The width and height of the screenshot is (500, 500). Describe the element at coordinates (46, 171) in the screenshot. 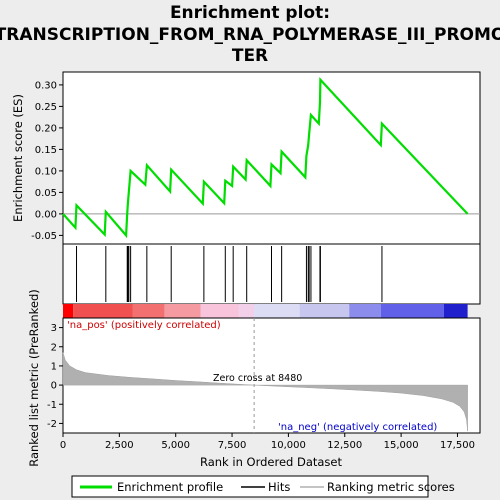

I see `es-y-tick-label: 0.10` at that location.